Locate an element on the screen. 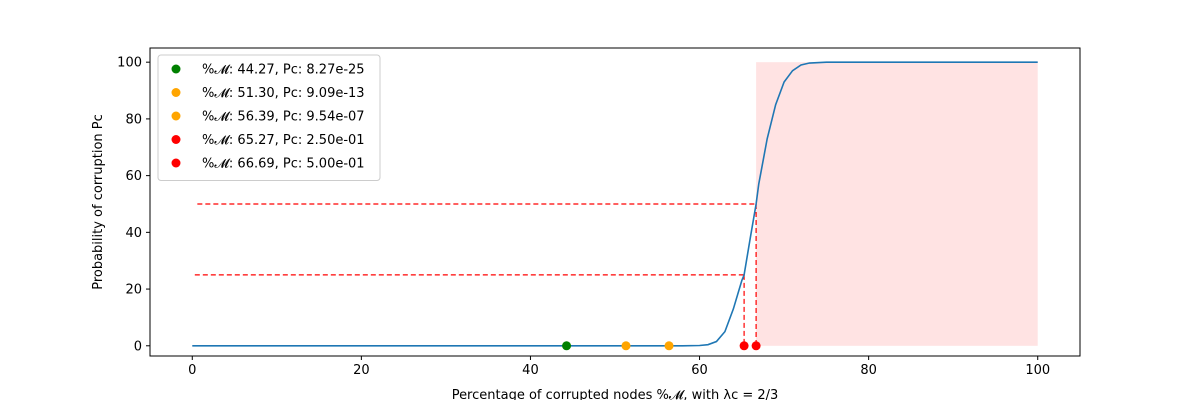 This screenshot has height=400, width=1200. legend-label: %𝓜: 65.27, Pc: 2.50e-01 is located at coordinates (283, 140).